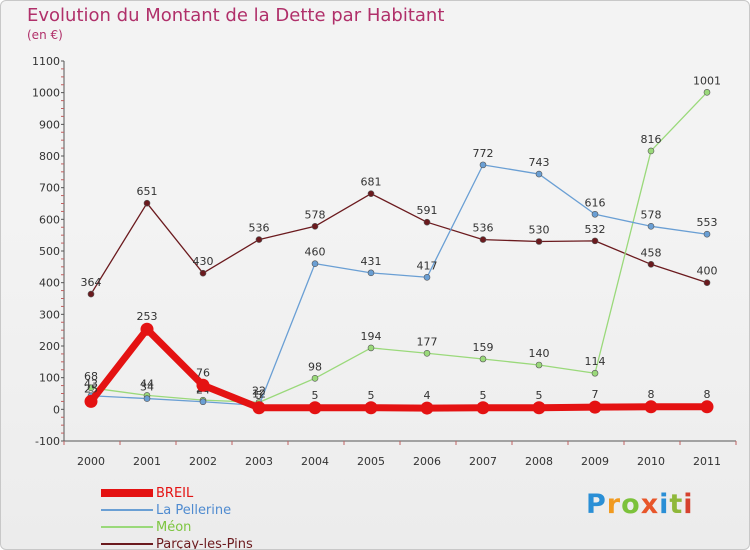 The width and height of the screenshot is (750, 550). Describe the element at coordinates (427, 461) in the screenshot. I see `x-tick-label: 2006` at that location.